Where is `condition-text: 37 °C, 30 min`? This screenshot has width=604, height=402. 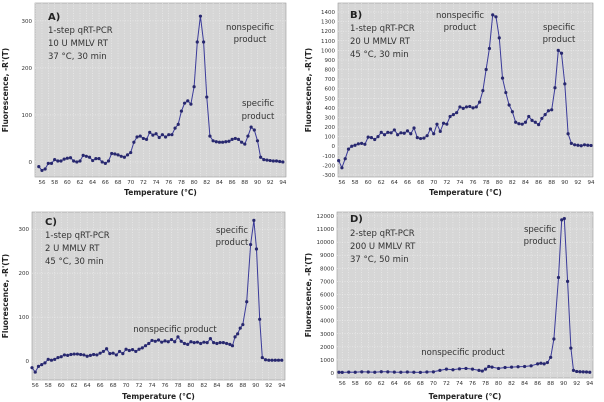
condition-text: 37 °C, 30 min is located at coordinates (77, 57).